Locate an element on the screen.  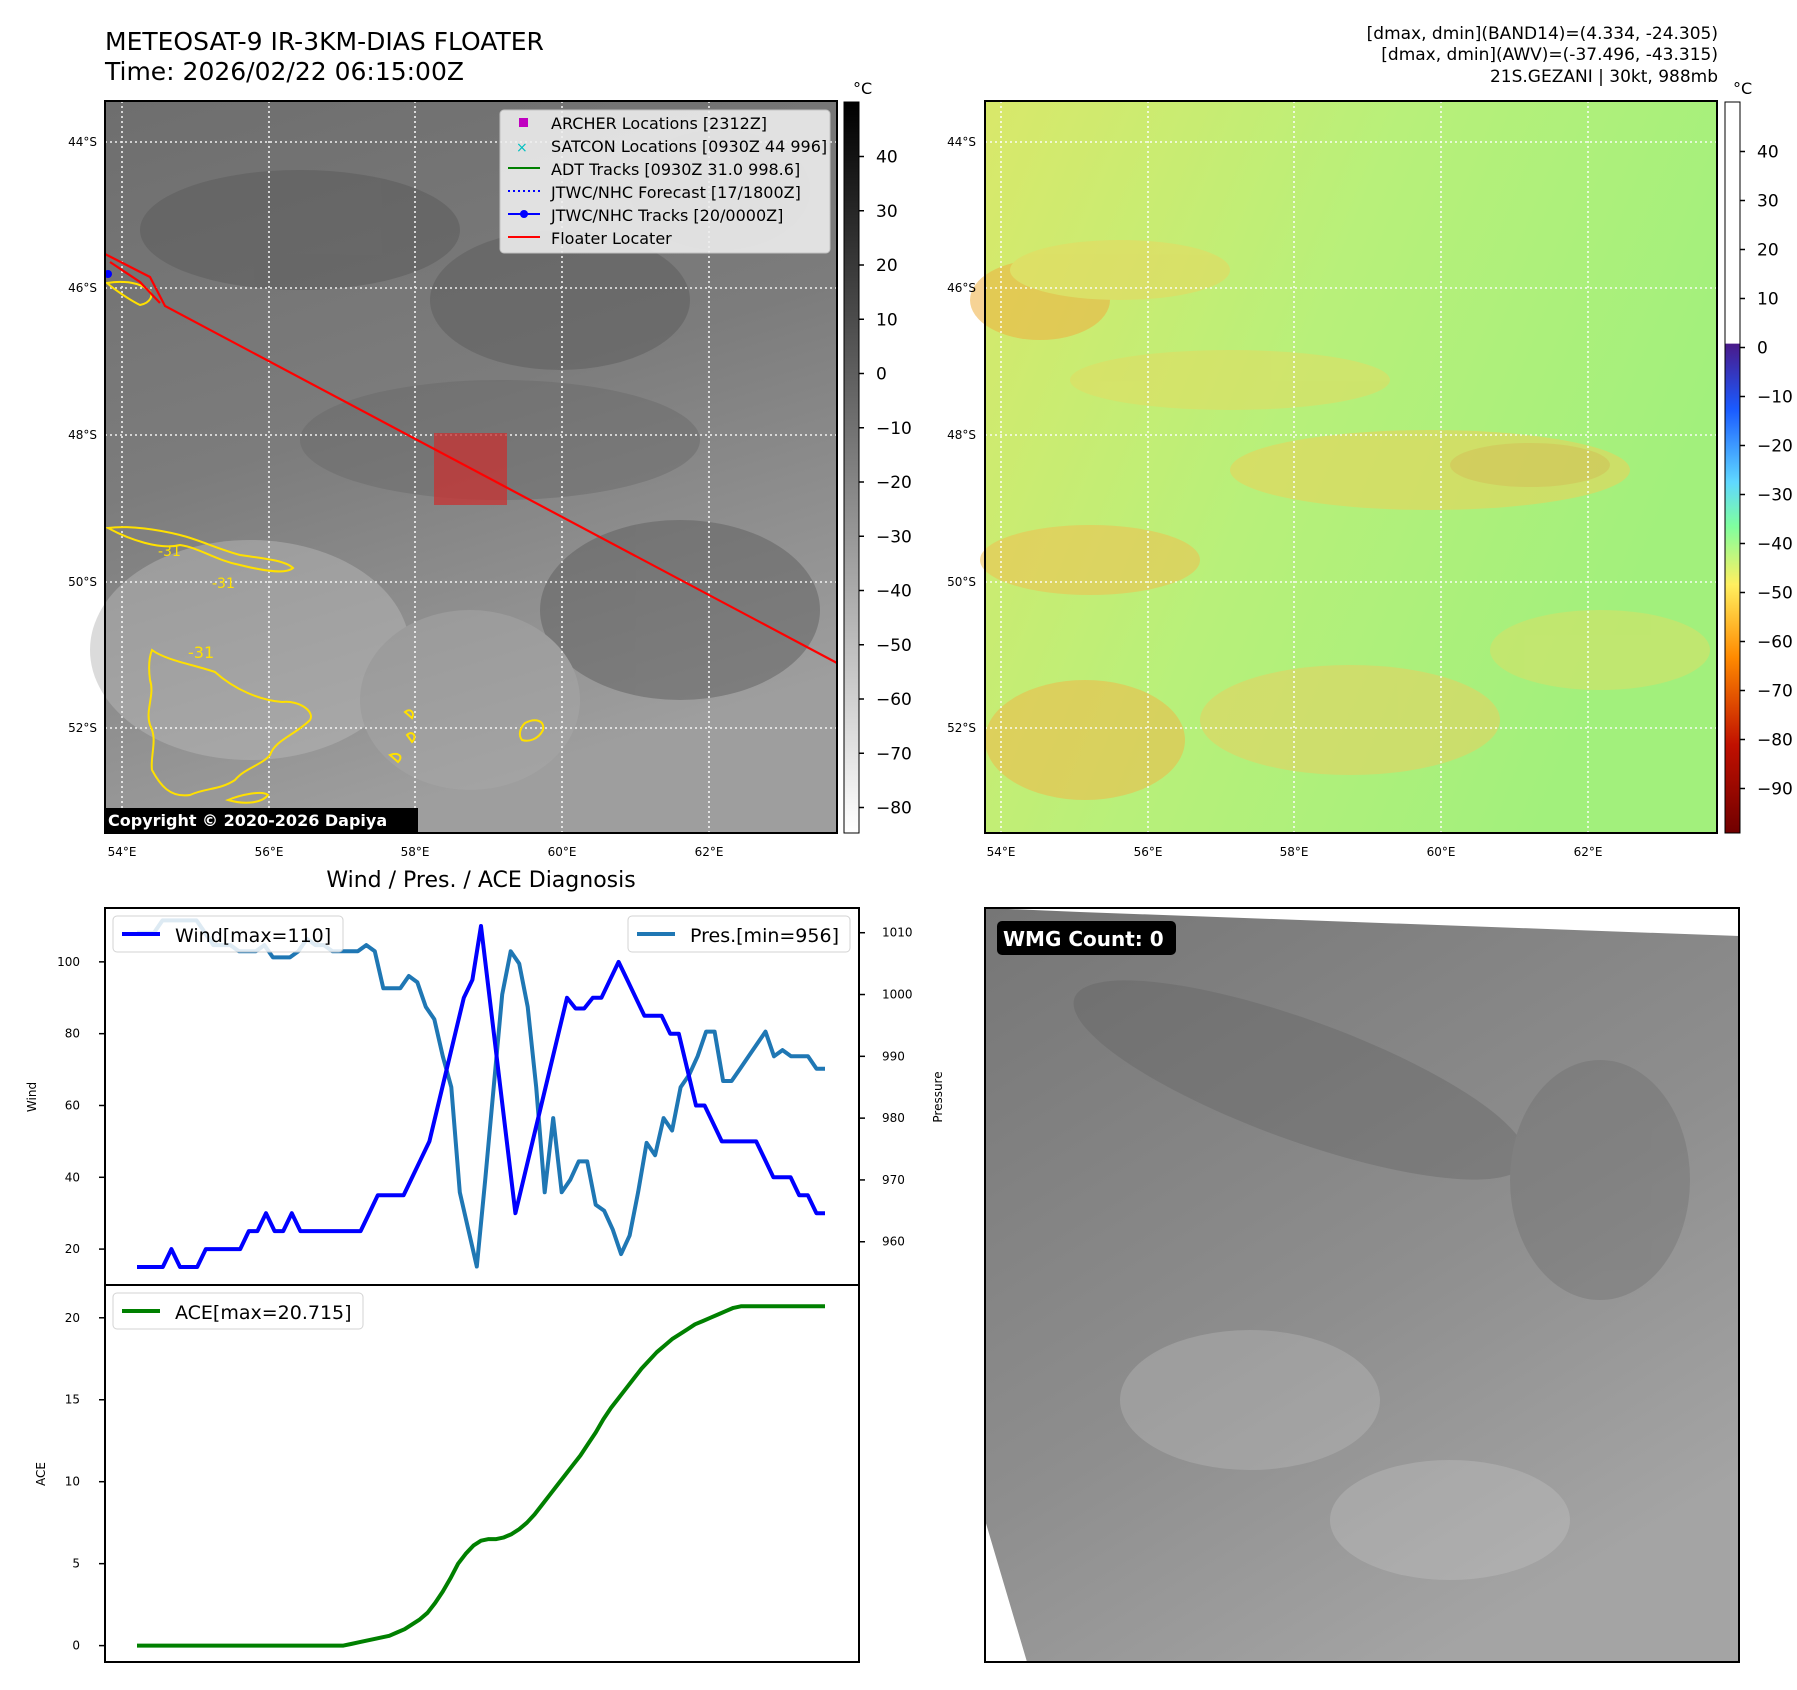
ir-colorbar-tick-label: −50 is located at coordinates (894, 646).